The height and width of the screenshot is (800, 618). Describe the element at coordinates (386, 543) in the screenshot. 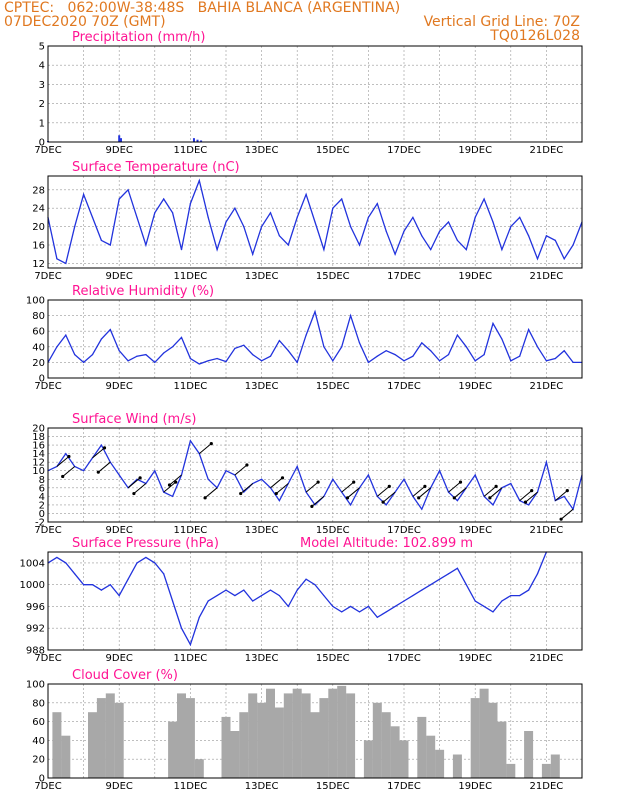

I see `panel-subtitle: Model Altitude: 102.899 m` at that location.